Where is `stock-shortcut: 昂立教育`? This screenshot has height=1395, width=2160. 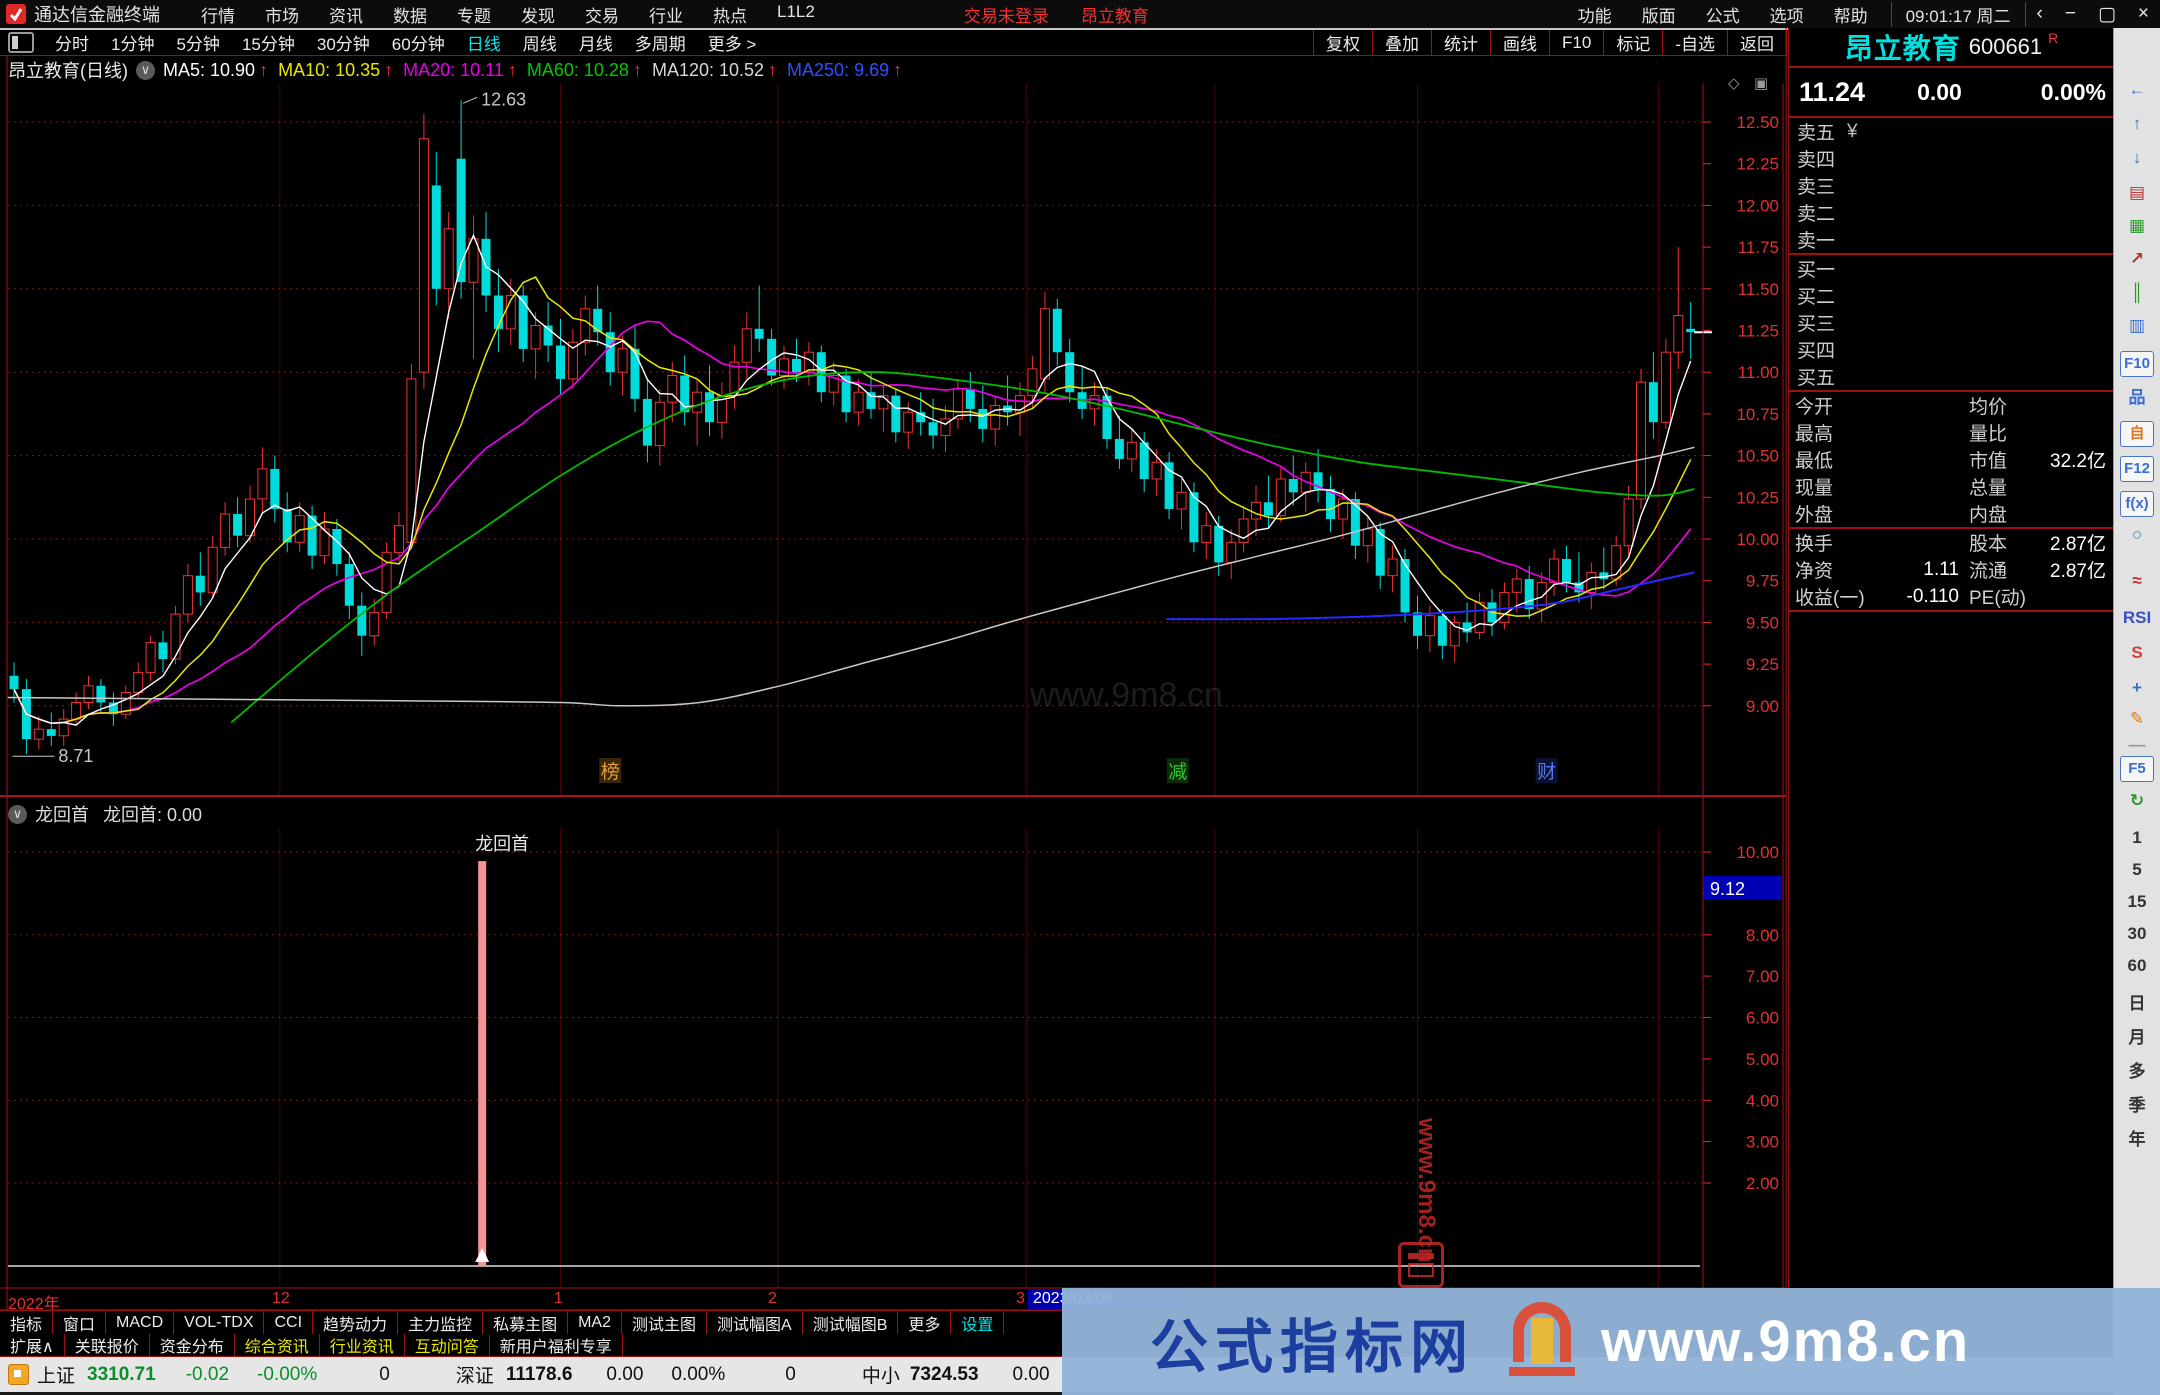 stock-shortcut: 昂立教育 is located at coordinates (1114, 16).